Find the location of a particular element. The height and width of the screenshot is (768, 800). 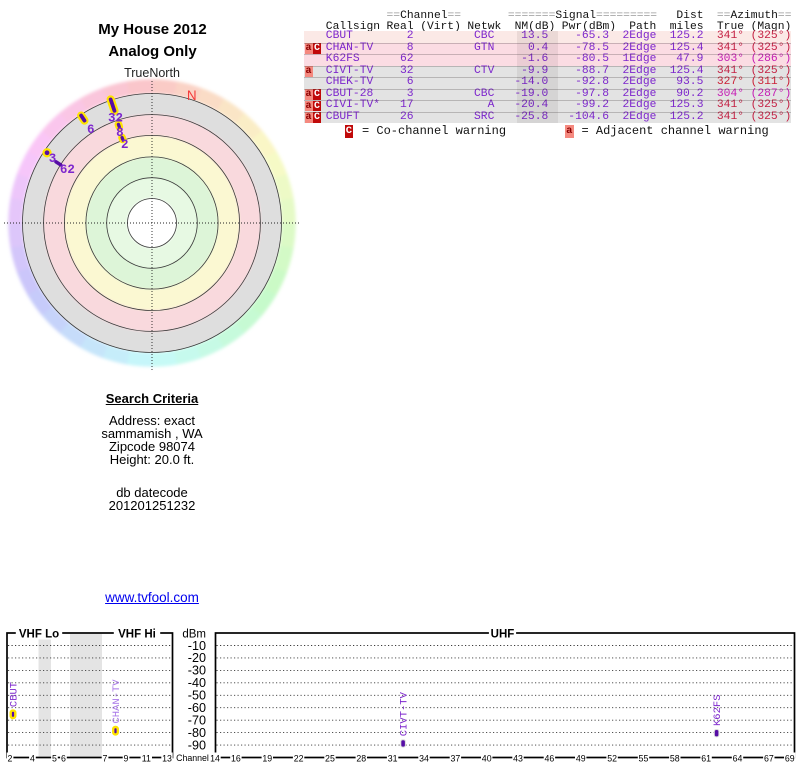

radar-marker-ch6 is located at coordinates (83, 118).